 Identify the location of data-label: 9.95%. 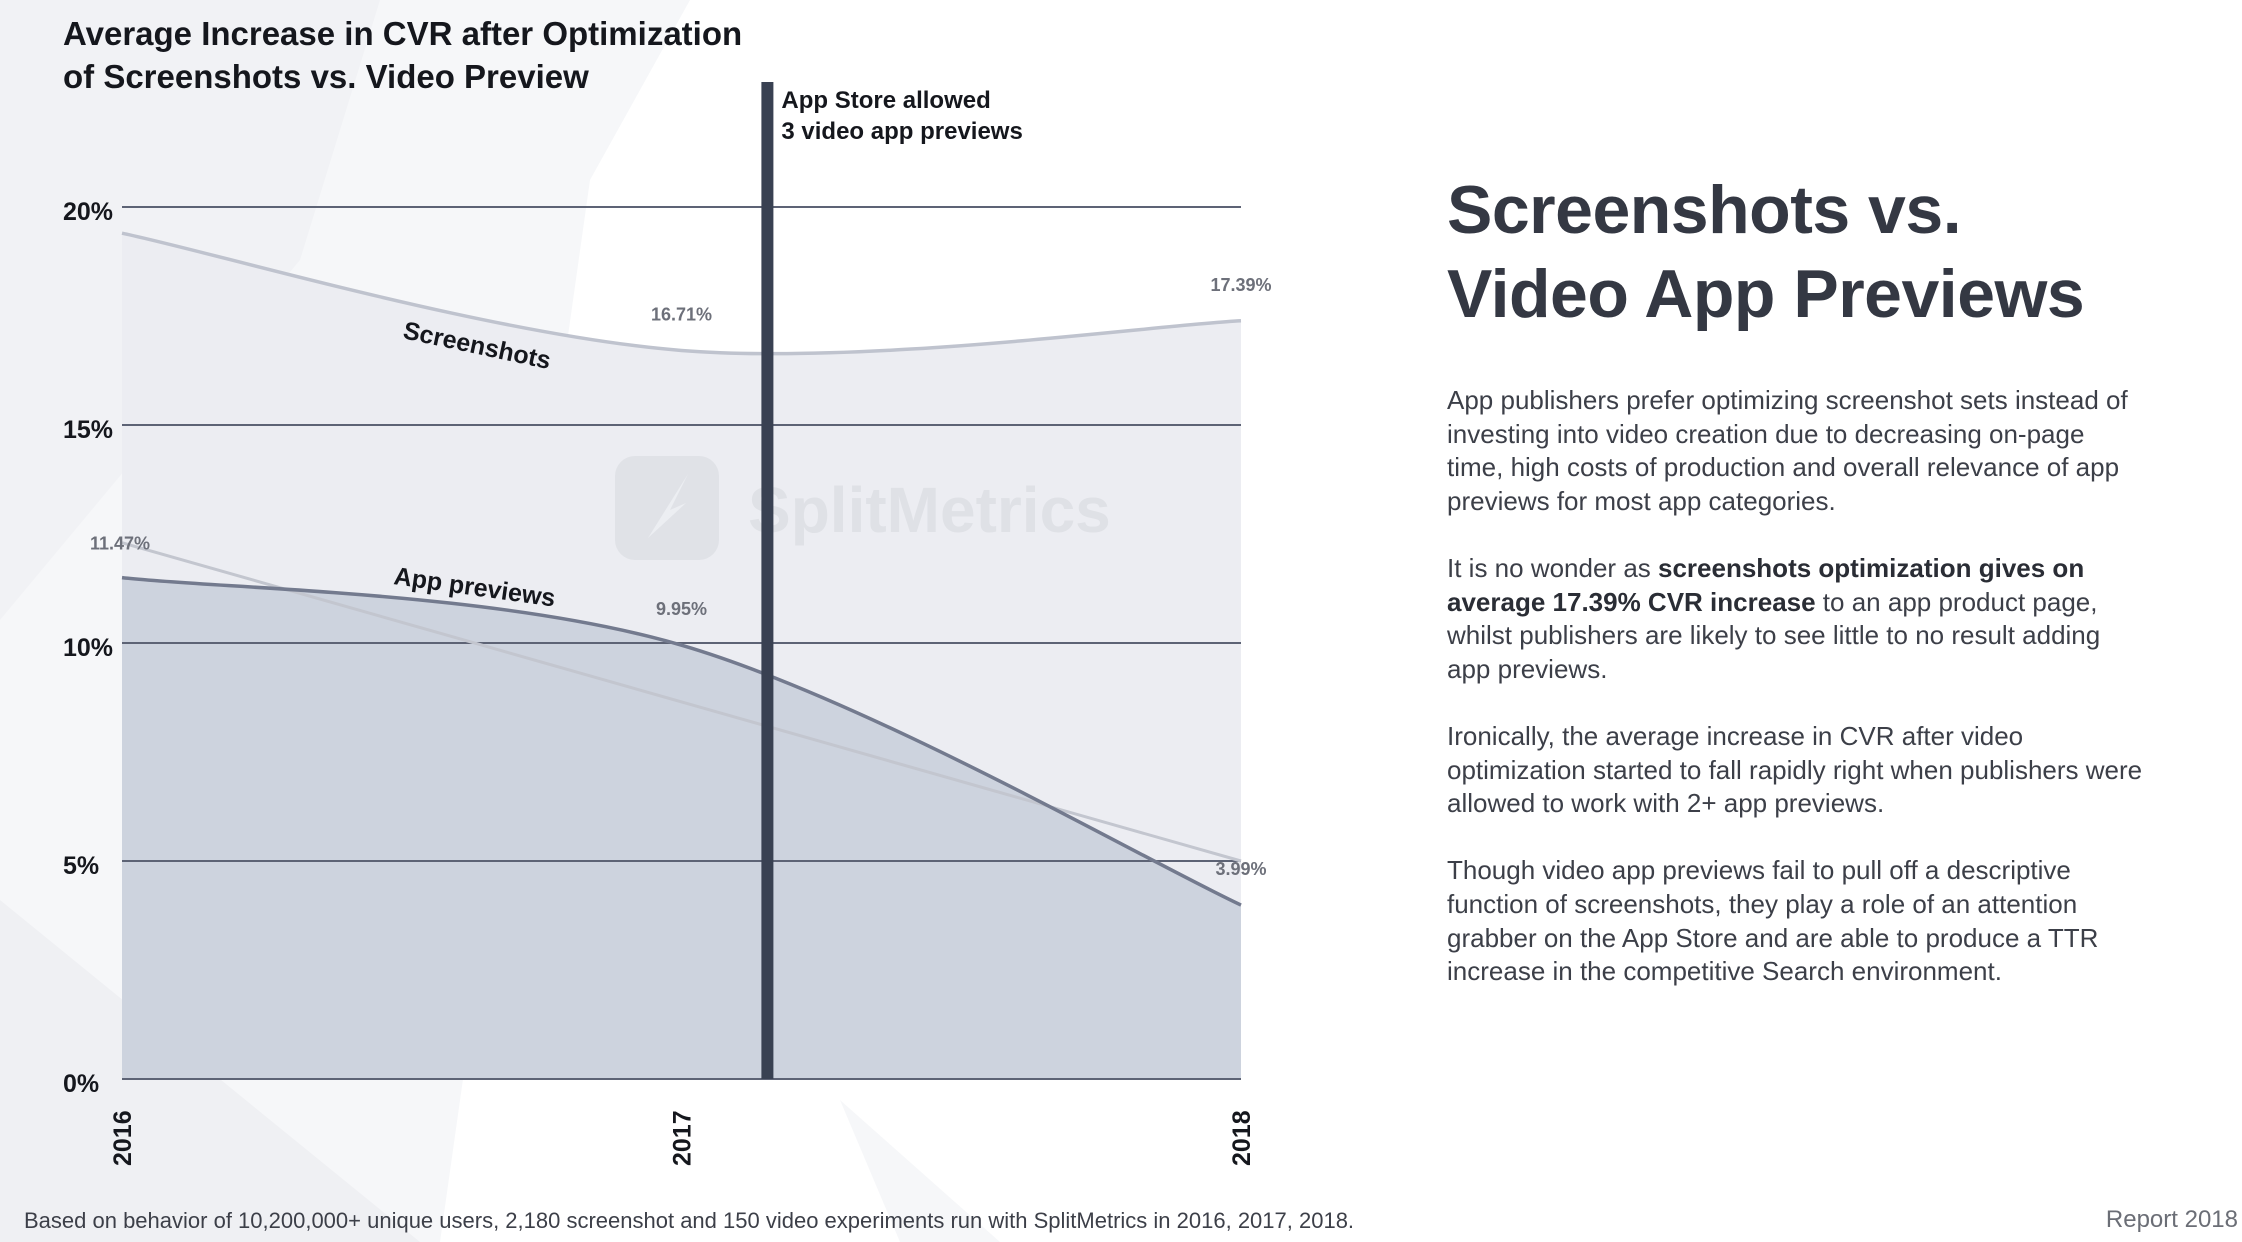
(681, 609).